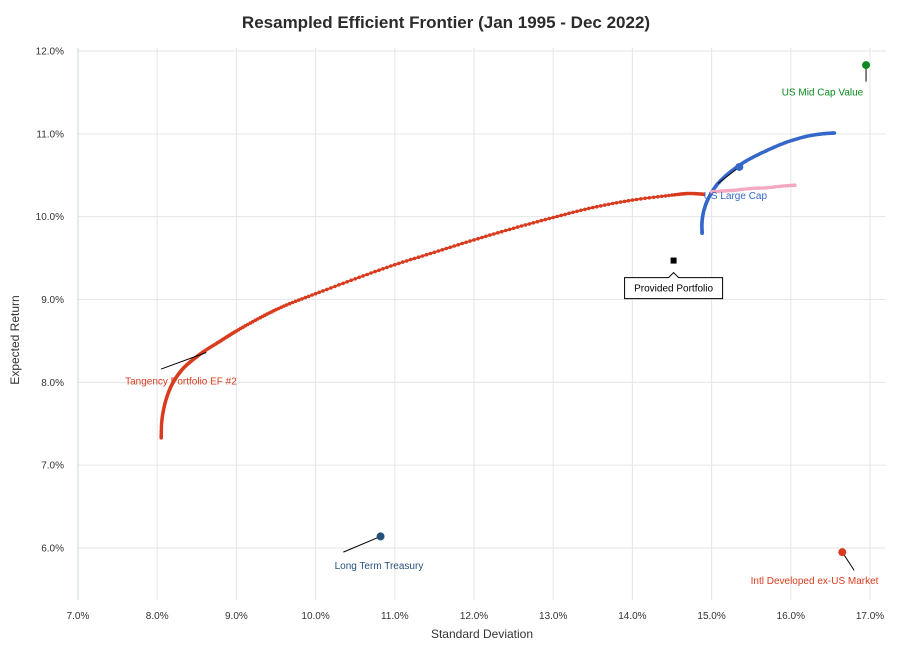 The width and height of the screenshot is (897, 646). What do you see at coordinates (870, 616) in the screenshot?
I see `x-tick-label: 17.0%` at bounding box center [870, 616].